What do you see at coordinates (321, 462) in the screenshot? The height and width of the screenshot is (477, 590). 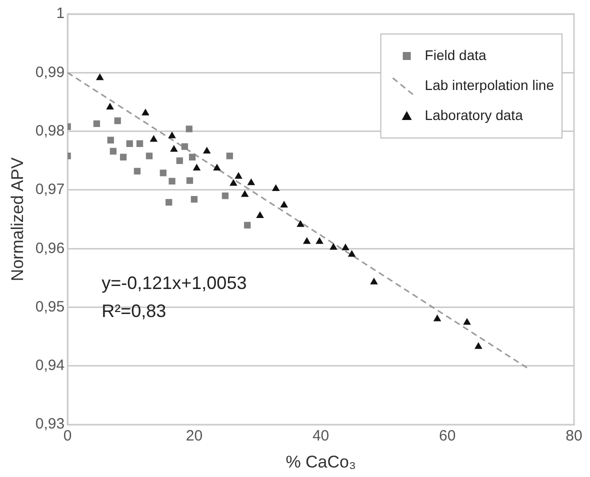 I see `x-axis-title: % CaCo₃` at bounding box center [321, 462].